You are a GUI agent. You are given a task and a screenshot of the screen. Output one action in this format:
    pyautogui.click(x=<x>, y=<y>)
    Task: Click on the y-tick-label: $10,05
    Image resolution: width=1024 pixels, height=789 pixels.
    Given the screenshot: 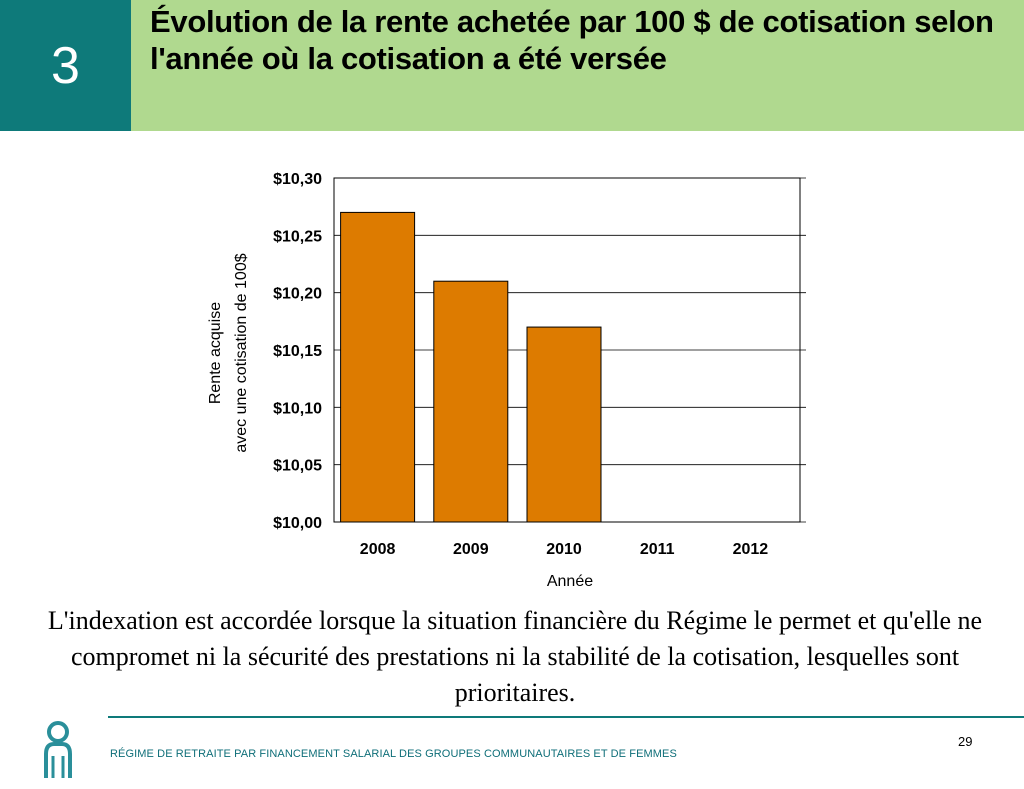 What is the action you would take?
    pyautogui.click(x=297, y=466)
    